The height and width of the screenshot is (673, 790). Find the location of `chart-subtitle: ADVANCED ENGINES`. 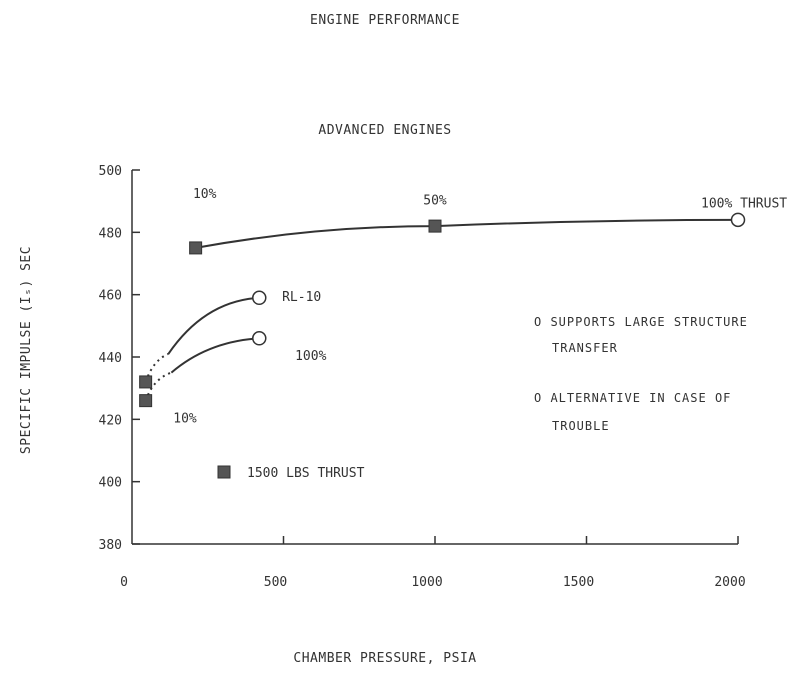

chart-subtitle: ADVANCED ENGINES is located at coordinates (384, 130).